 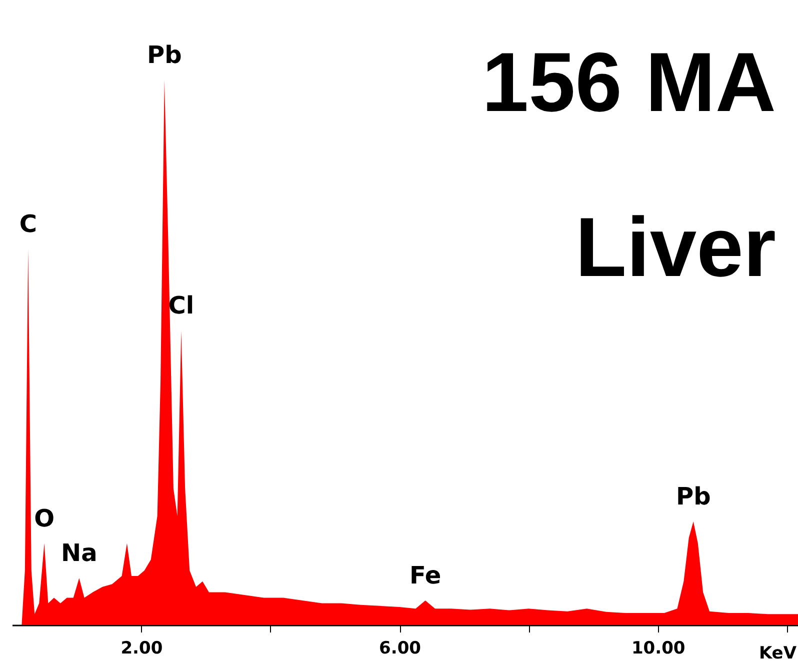 I want to click on text: Liver, so click(x=675, y=247).